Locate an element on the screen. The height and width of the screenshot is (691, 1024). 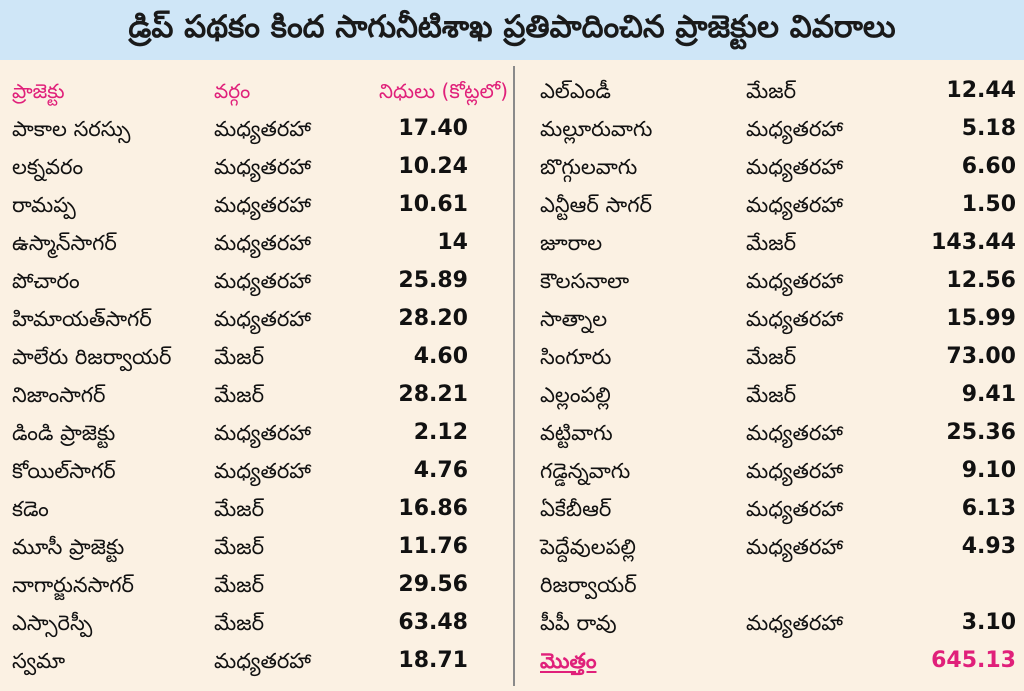
table-row: నాగార్జునసాగర్ మేజర్ 29.56 is located at coordinates (260, 585).